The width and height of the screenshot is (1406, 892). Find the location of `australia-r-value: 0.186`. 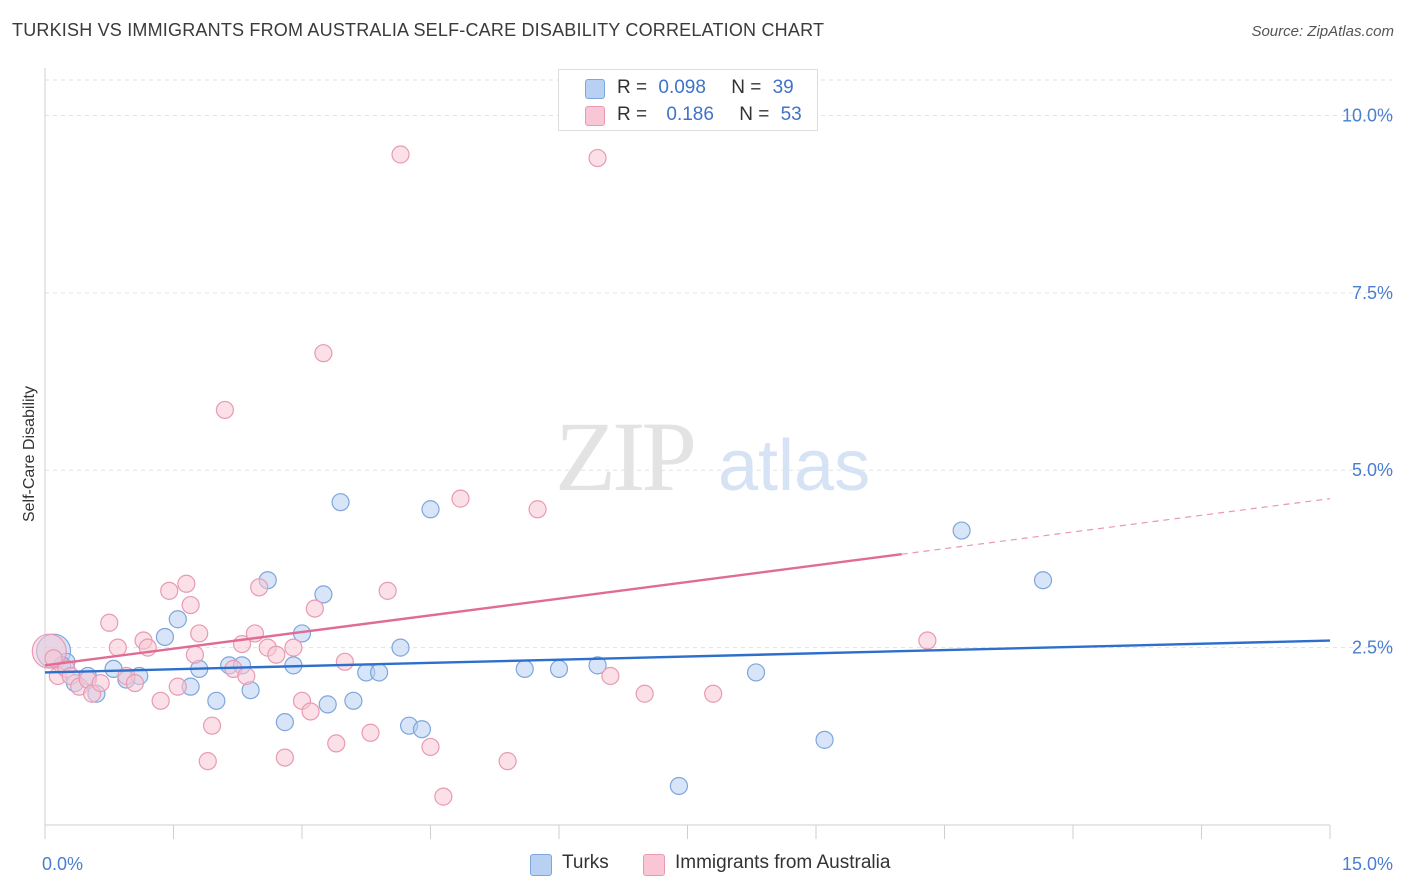

australia-r-value: 0.186 is located at coordinates (690, 114).